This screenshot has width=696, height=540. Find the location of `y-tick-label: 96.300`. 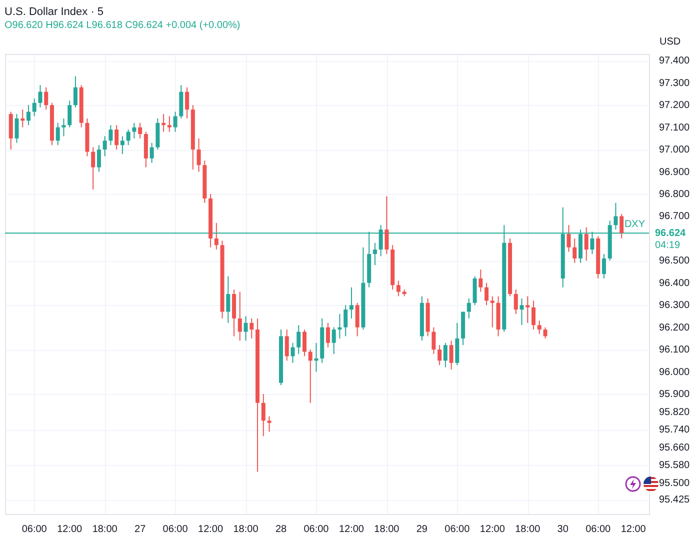

y-tick-label: 96.300 is located at coordinates (674, 306).